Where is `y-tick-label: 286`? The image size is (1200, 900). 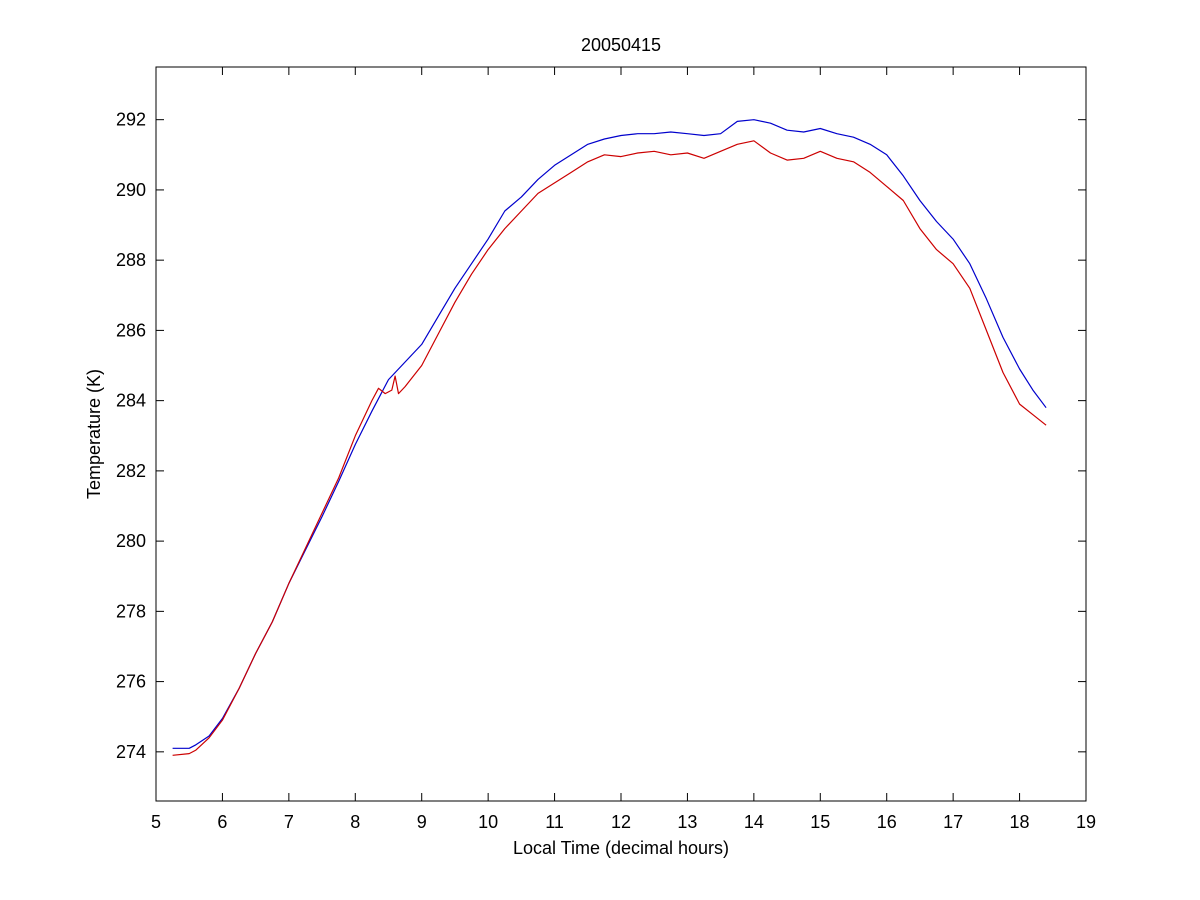
y-tick-label: 286 is located at coordinates (131, 330).